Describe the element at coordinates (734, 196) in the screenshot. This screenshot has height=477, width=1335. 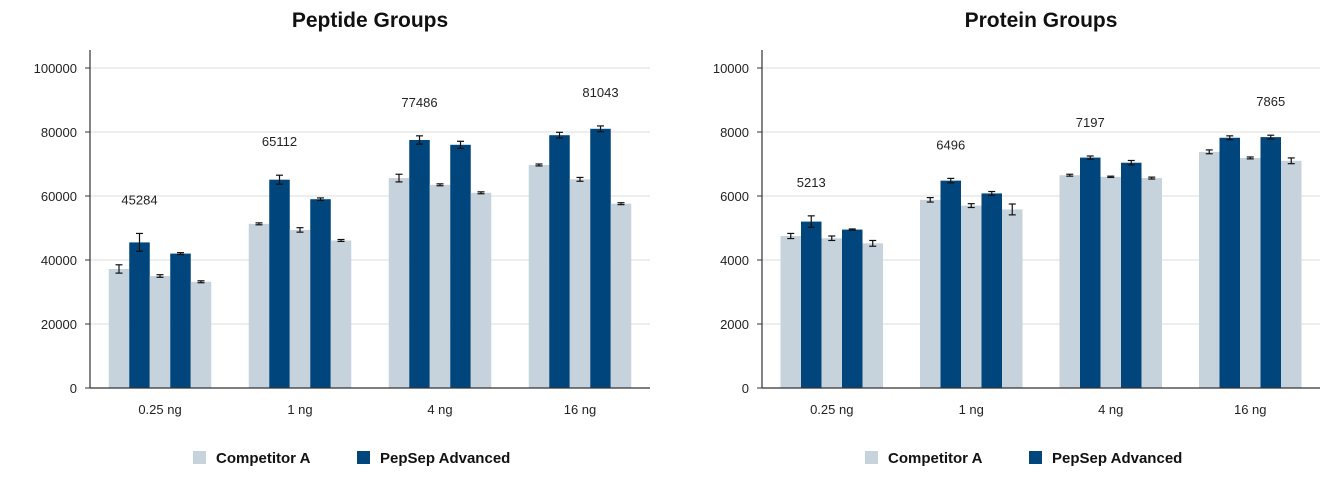
I see `y-tick-label: 6000` at that location.